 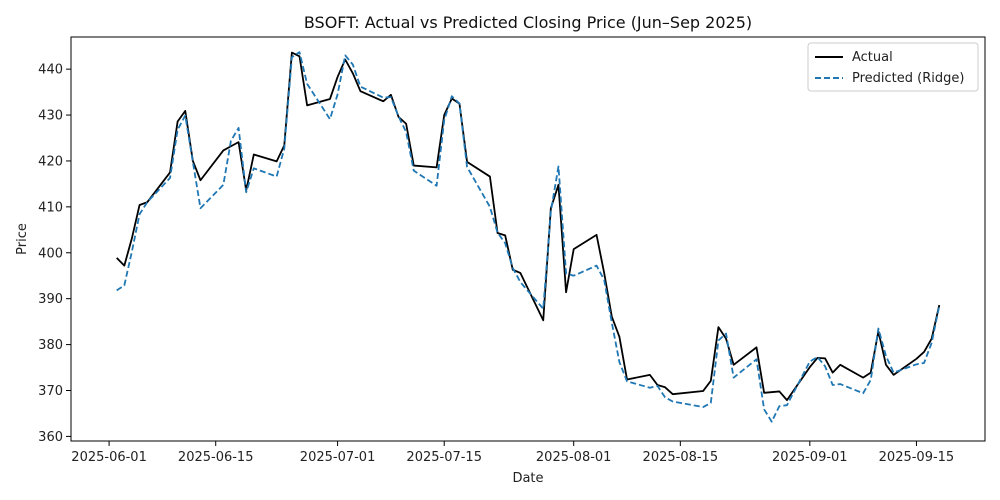 What do you see at coordinates (22, 239) in the screenshot?
I see `y-axis-label: Price` at bounding box center [22, 239].